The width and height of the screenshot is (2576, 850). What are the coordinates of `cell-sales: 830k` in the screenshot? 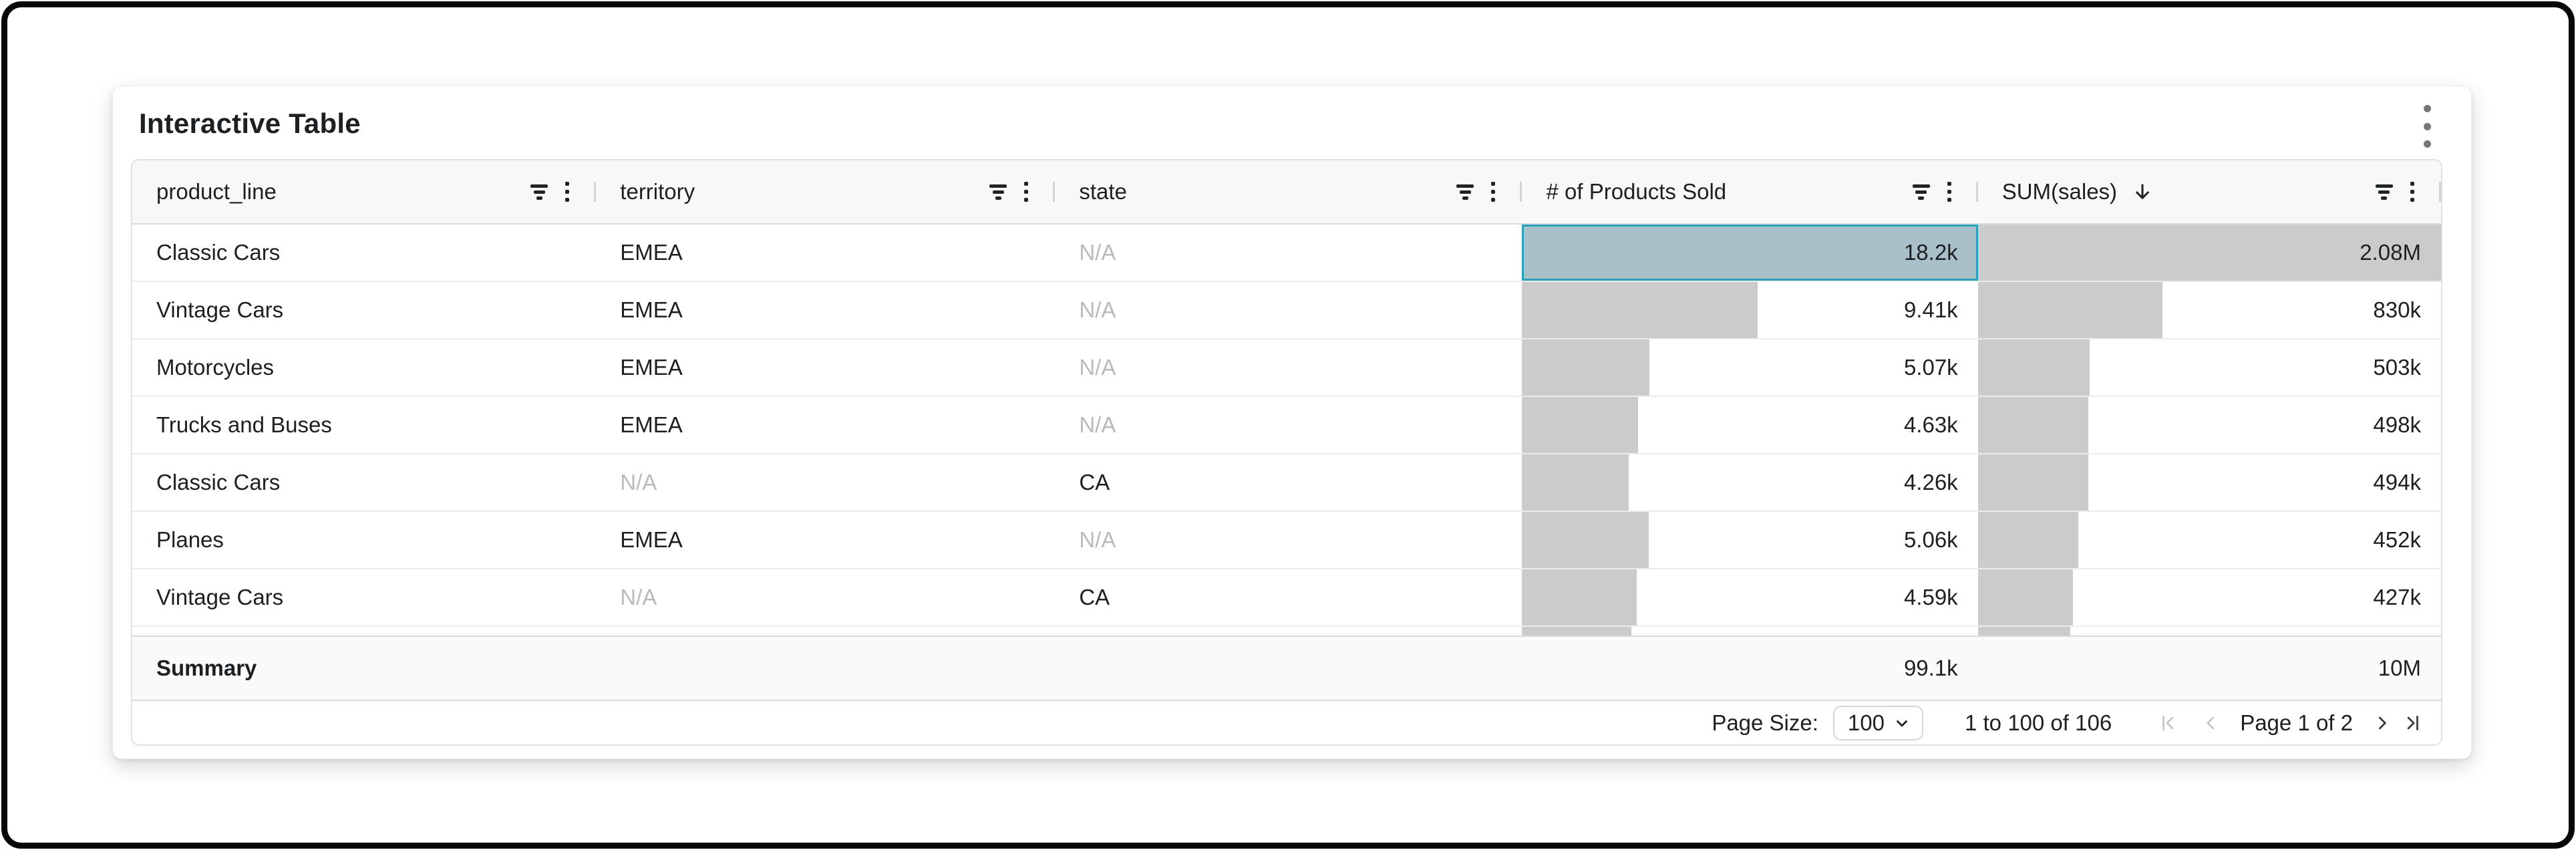 It's located at (2209, 310).